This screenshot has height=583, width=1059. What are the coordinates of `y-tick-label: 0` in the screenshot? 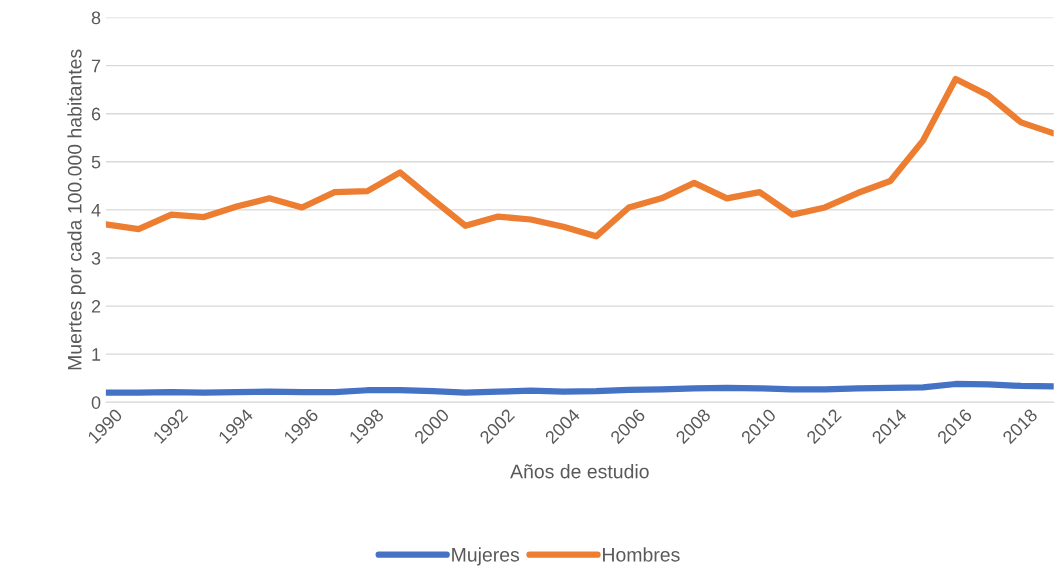 It's located at (96, 402).